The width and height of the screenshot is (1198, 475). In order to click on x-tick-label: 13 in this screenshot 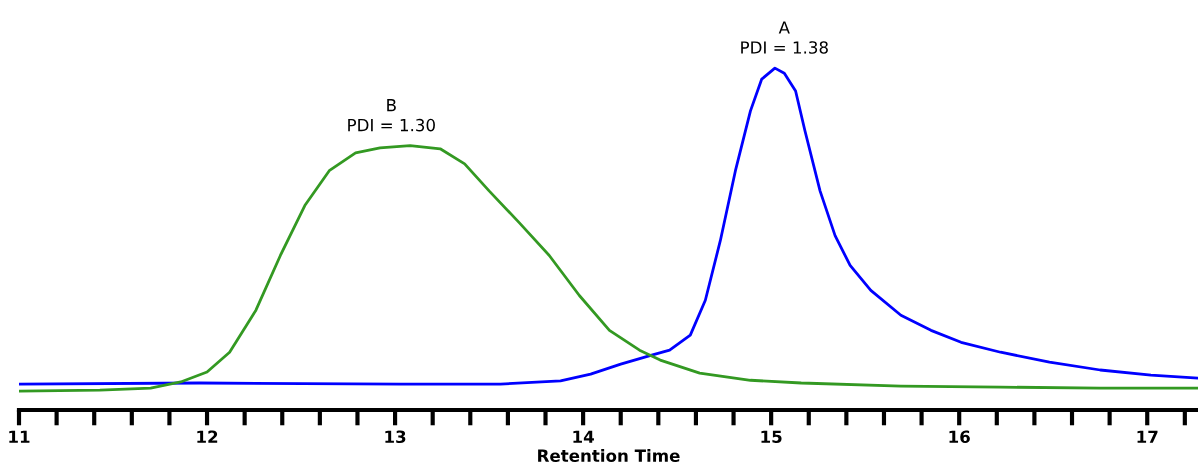, I will do `click(395, 437)`.